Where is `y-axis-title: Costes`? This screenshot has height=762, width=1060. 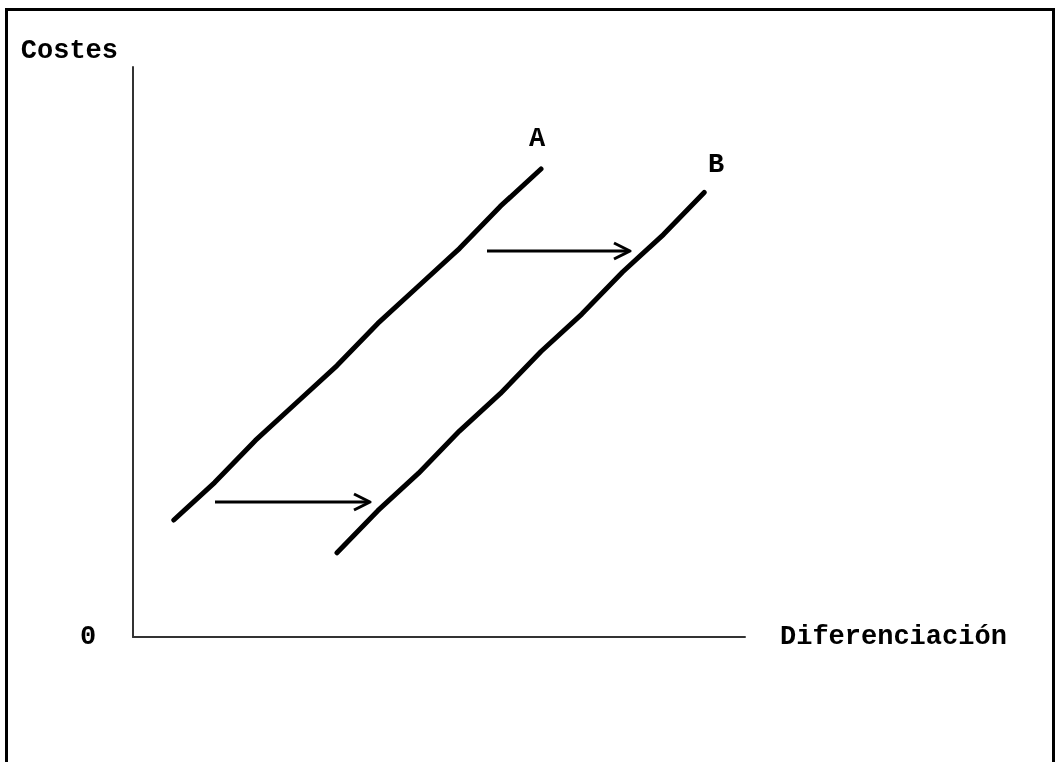 y-axis-title: Costes is located at coordinates (69, 51).